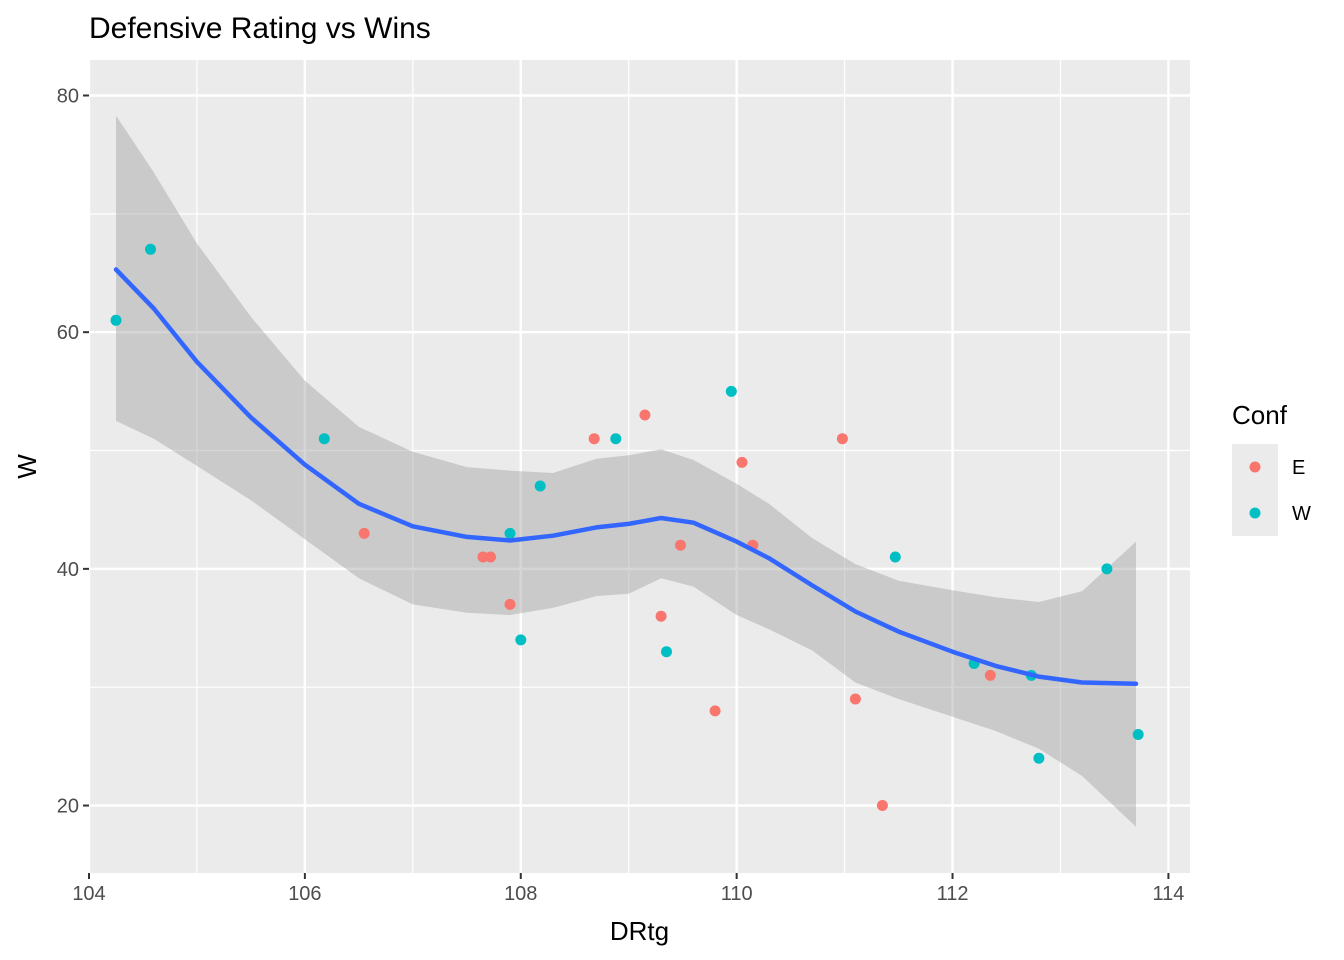  What do you see at coordinates (88, 894) in the screenshot?
I see `x-tick-label: 104` at bounding box center [88, 894].